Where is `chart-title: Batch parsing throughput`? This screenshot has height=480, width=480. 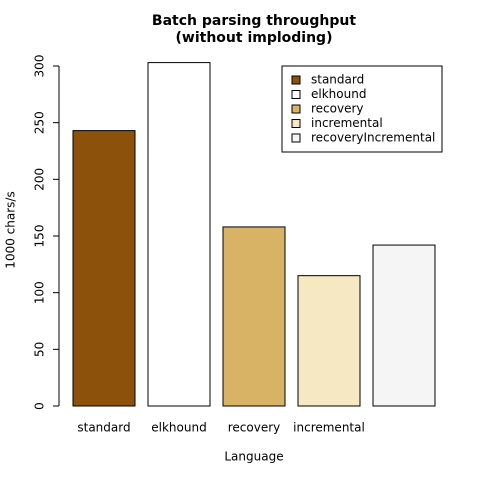
chart-title: Batch parsing throughput is located at coordinates (254, 21).